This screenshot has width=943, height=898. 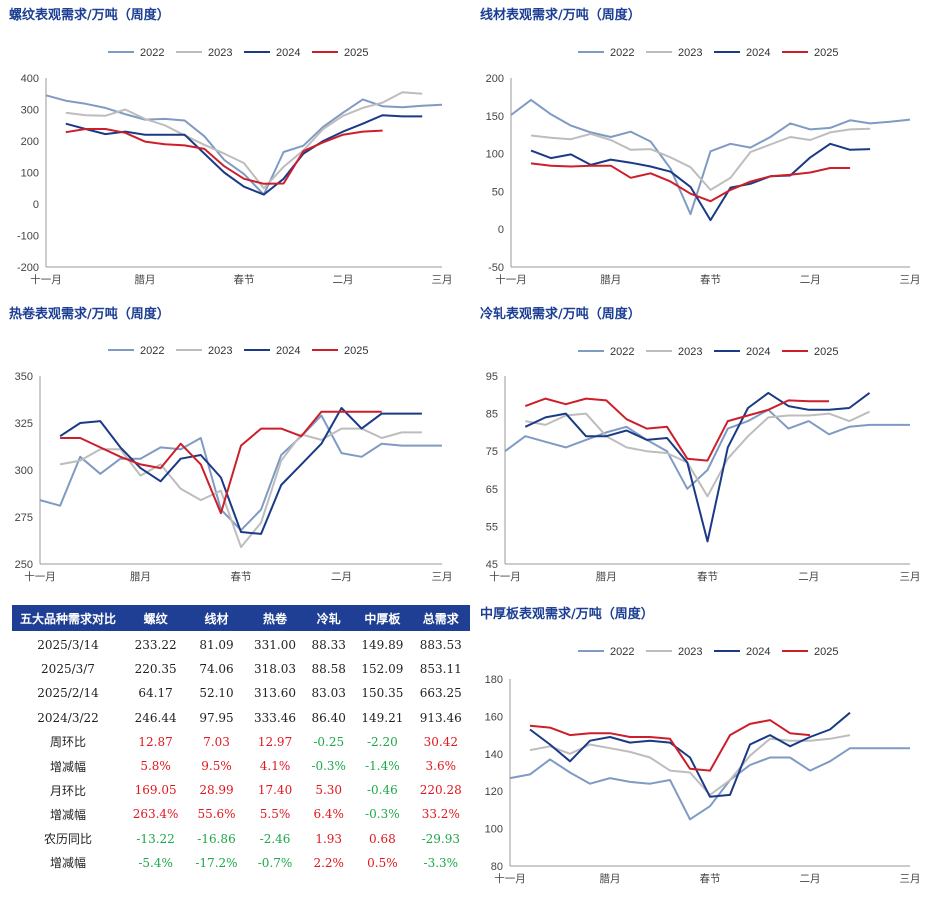 What do you see at coordinates (68, 645) in the screenshot?
I see `row-label: 2025/3/14` at bounding box center [68, 645].